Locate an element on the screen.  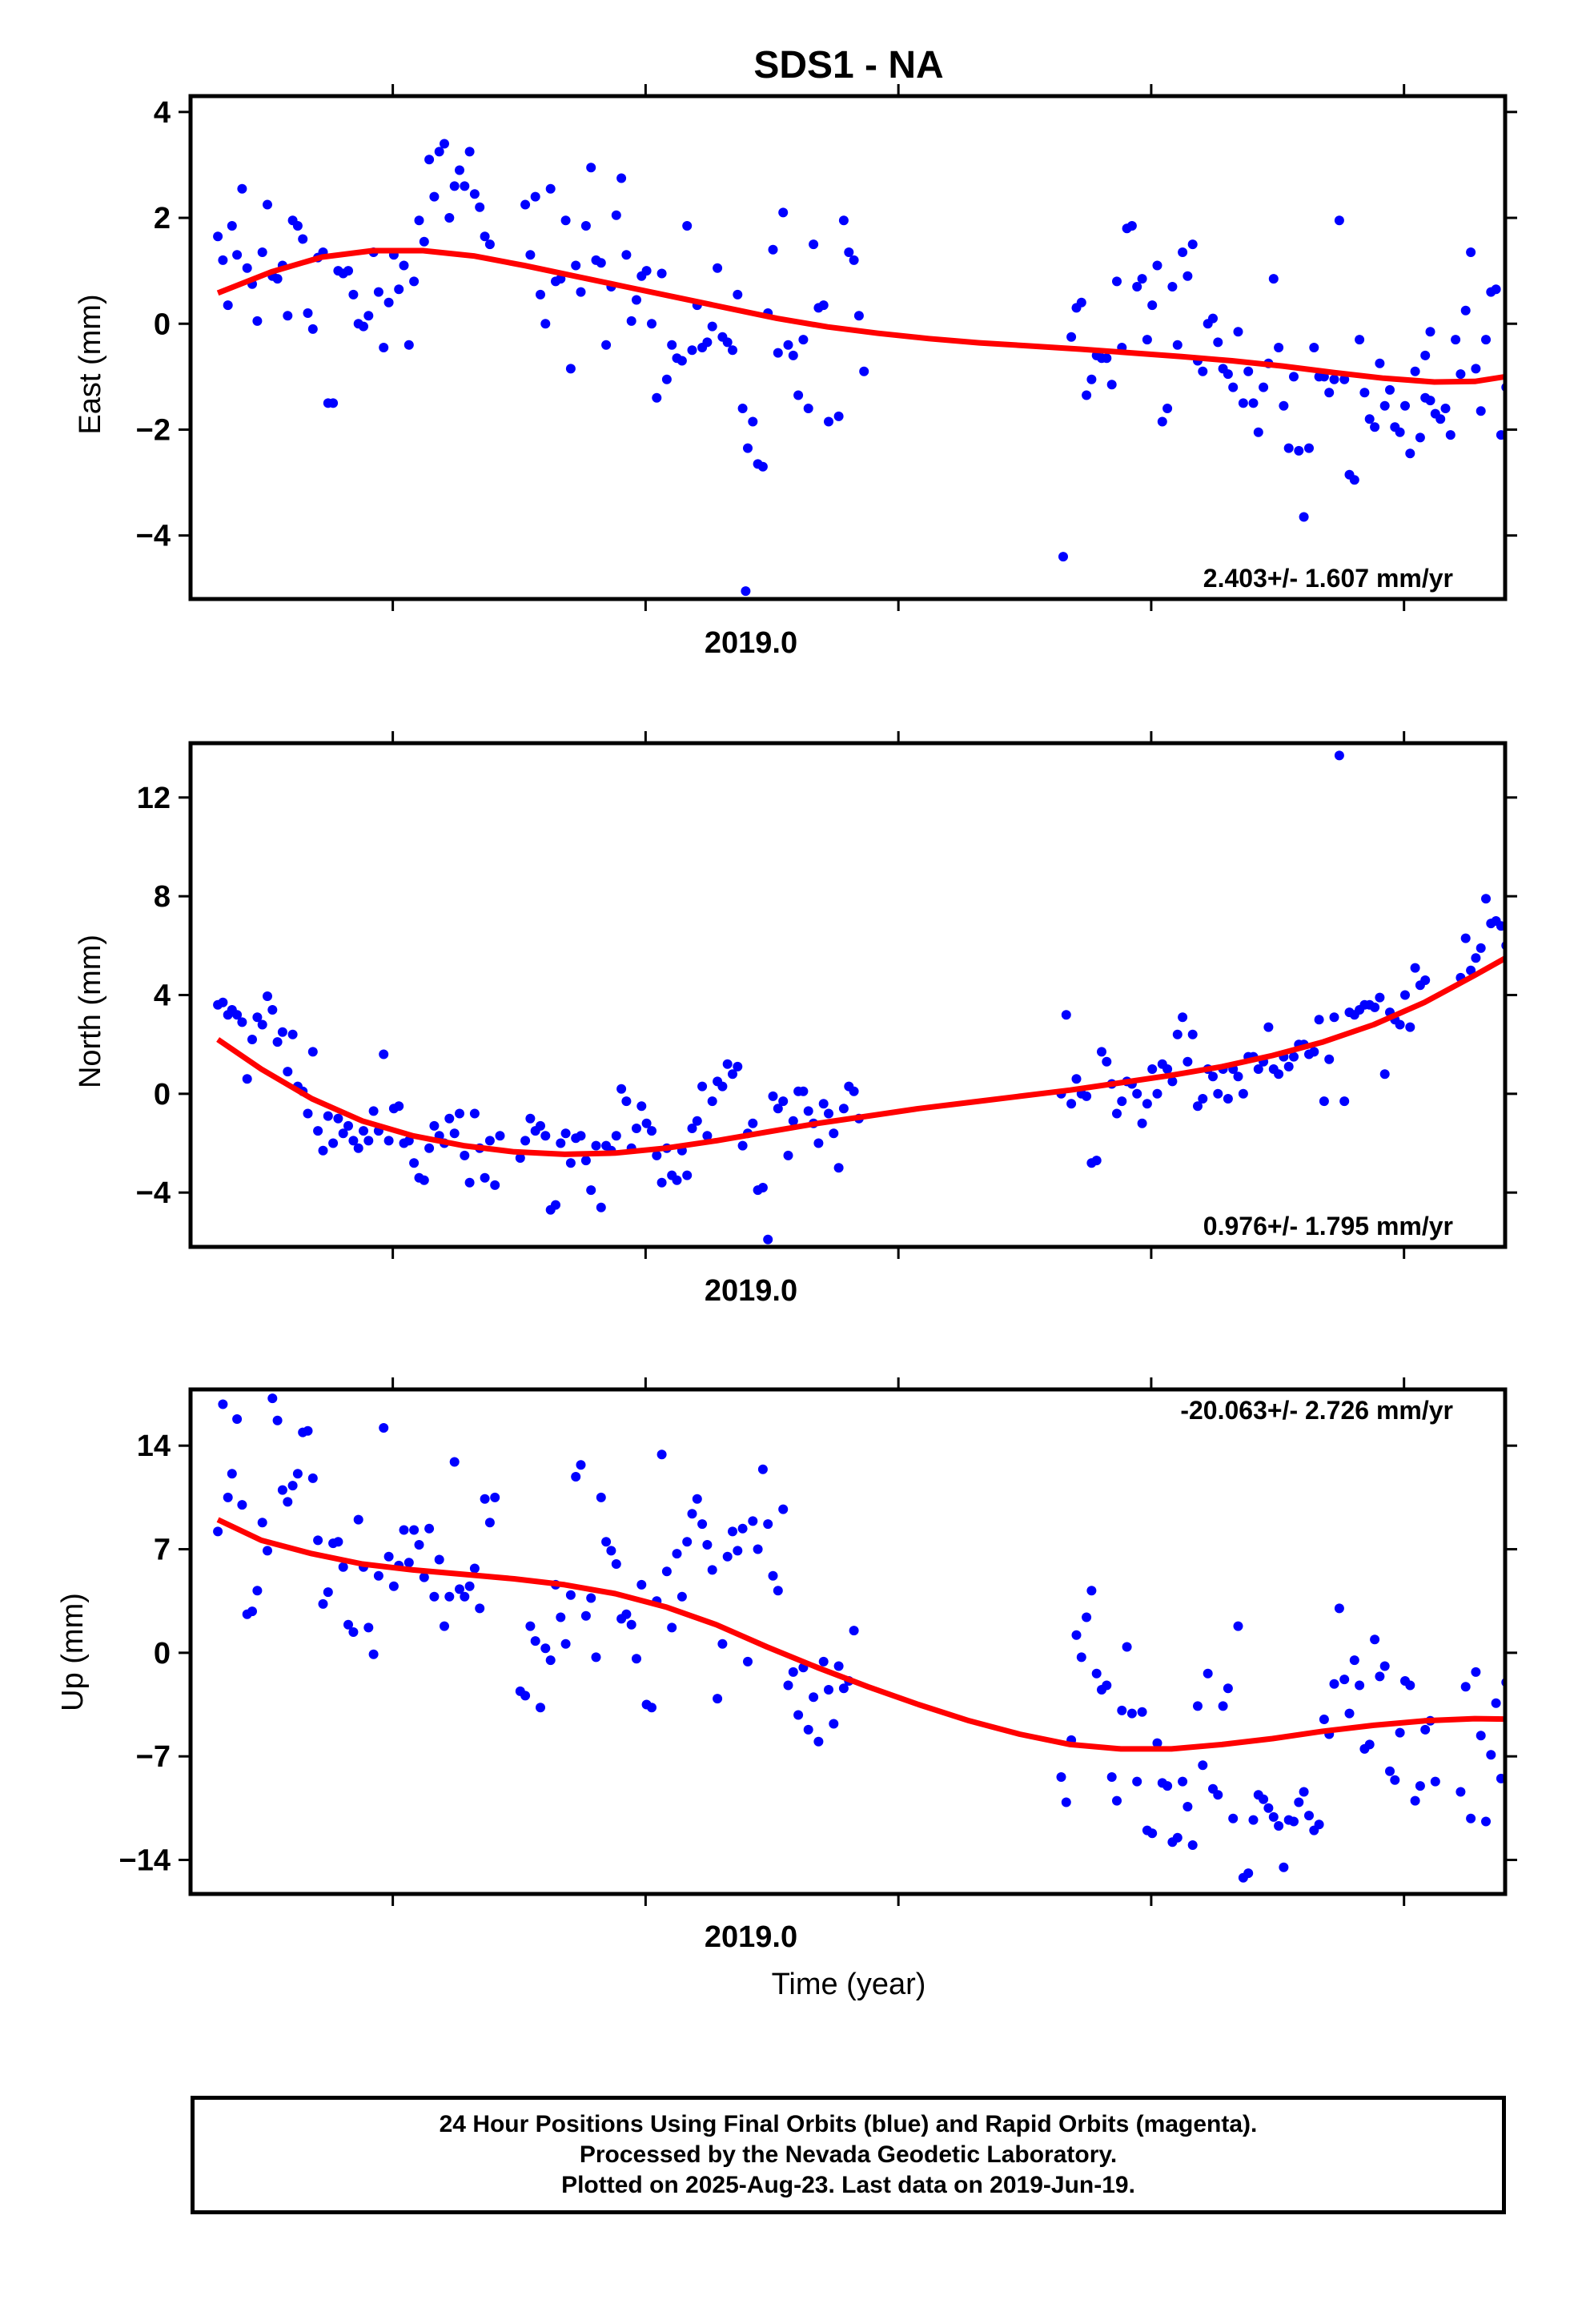
north-fit-line is located at coordinates (860, 1056).